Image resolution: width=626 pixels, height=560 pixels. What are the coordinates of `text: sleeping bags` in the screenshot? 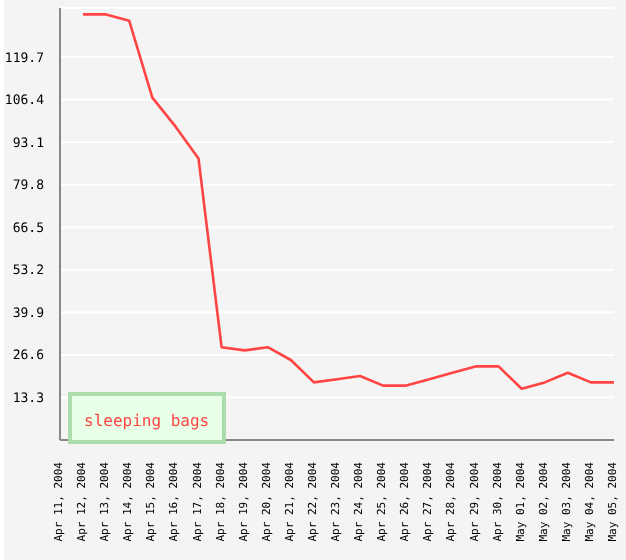 It's located at (147, 421).